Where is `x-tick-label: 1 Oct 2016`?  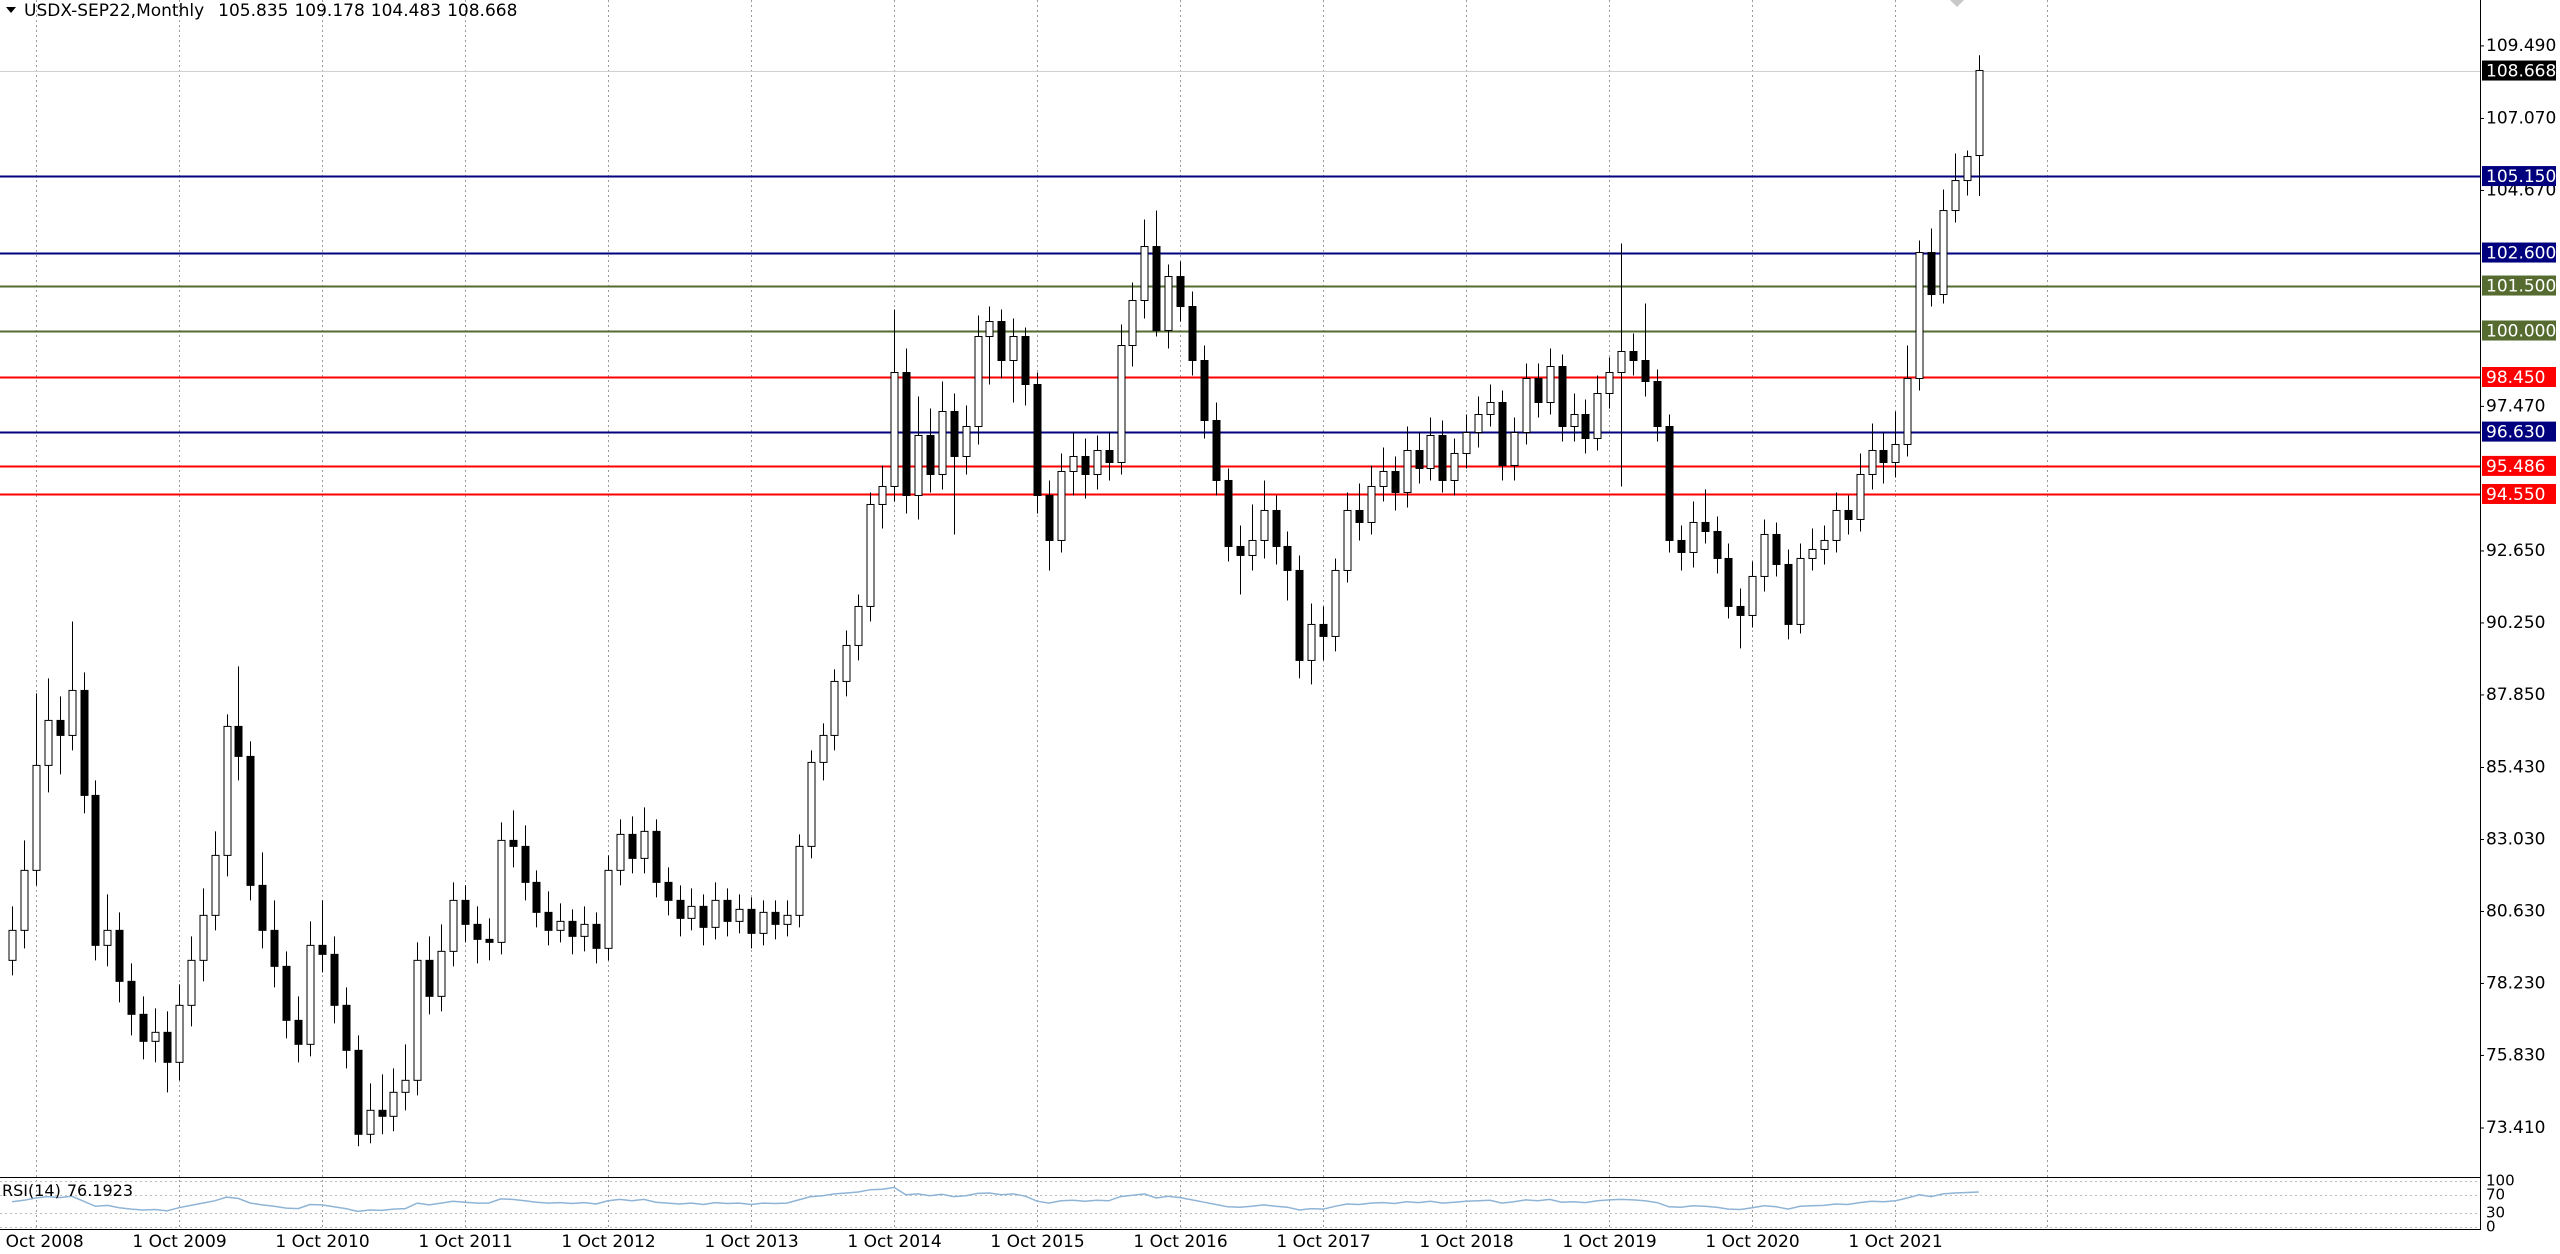 x-tick-label: 1 Oct 2016 is located at coordinates (1180, 1242).